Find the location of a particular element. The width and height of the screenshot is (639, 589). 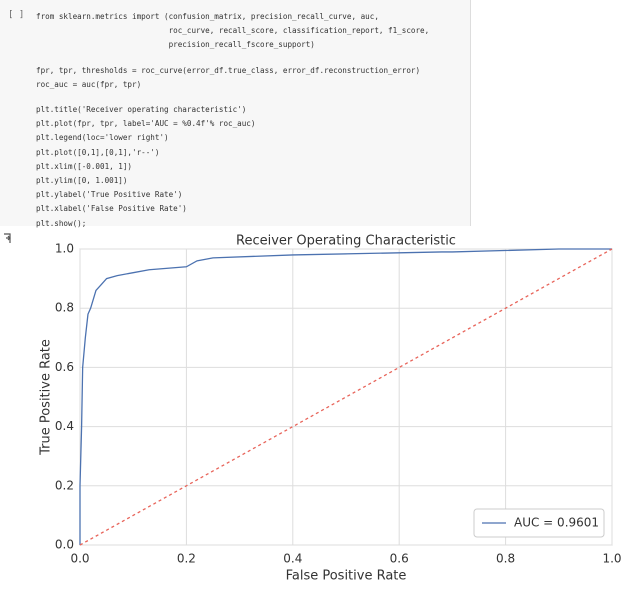

code-line: roc_auc = auc(fpr, tpr) is located at coordinates (89, 84).